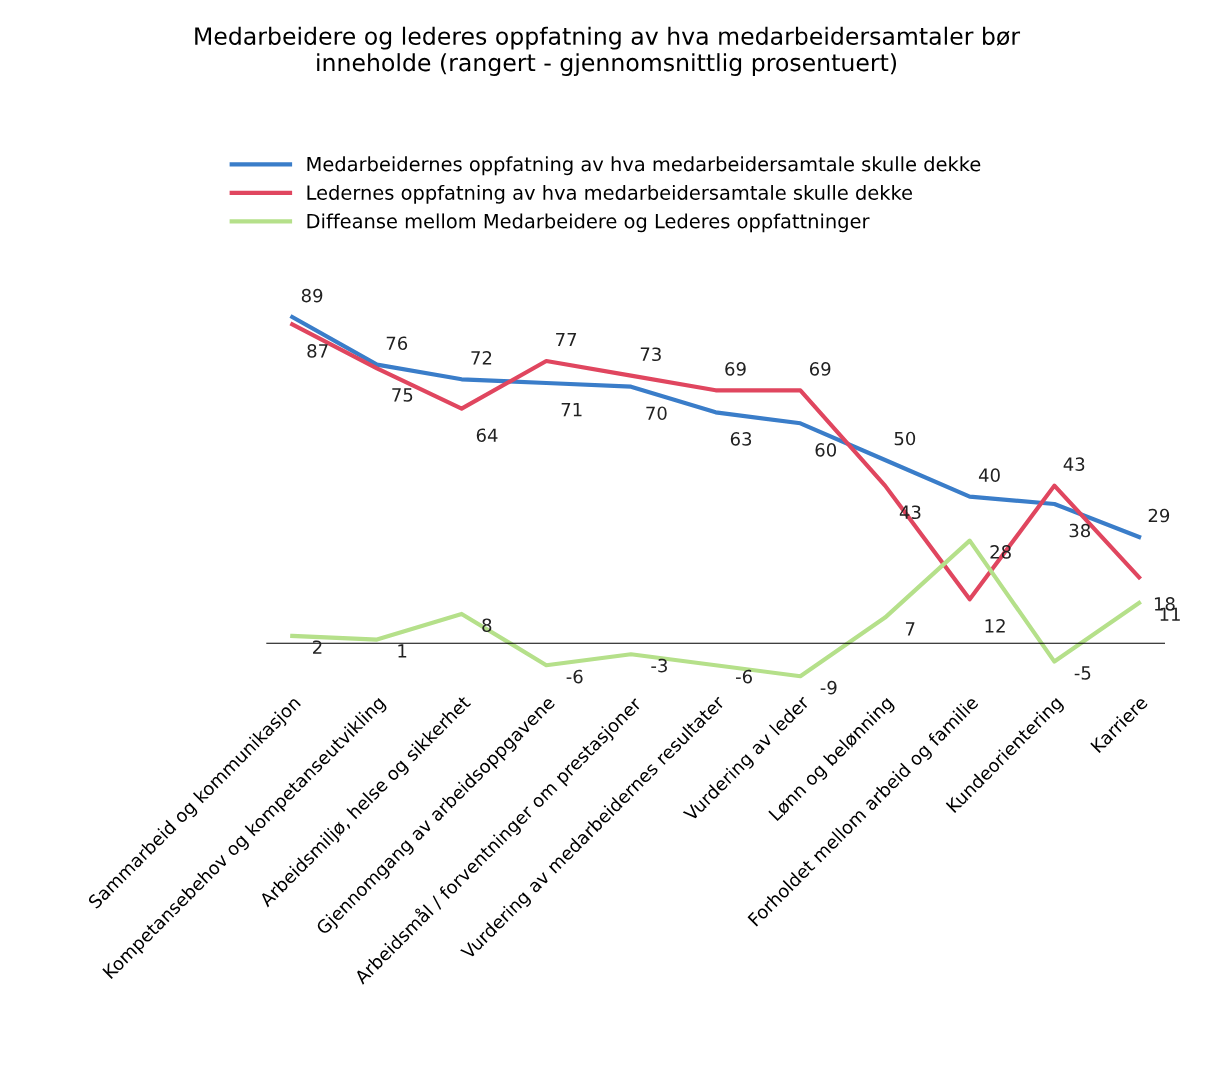 The height and width of the screenshot is (1068, 1213). Describe the element at coordinates (656, 413) in the screenshot. I see `data-label: 70` at that location.